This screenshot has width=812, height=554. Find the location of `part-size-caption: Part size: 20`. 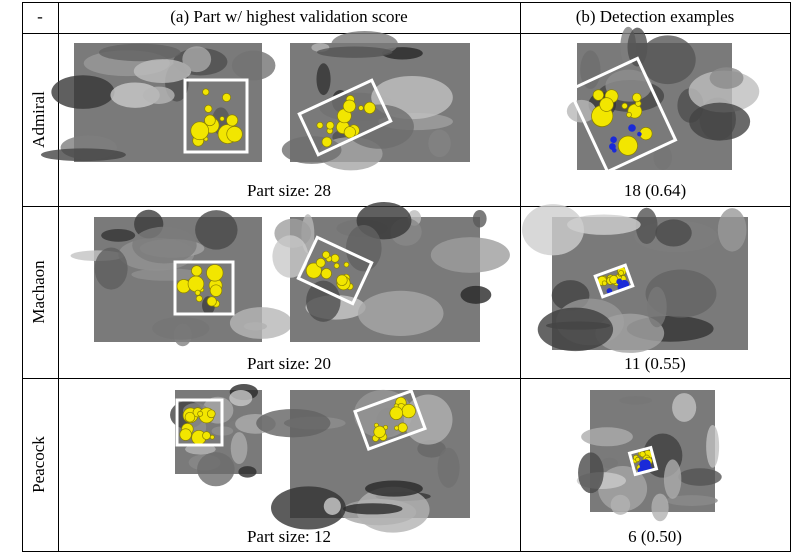

part-size-caption: Part size: 20 is located at coordinates (289, 363).